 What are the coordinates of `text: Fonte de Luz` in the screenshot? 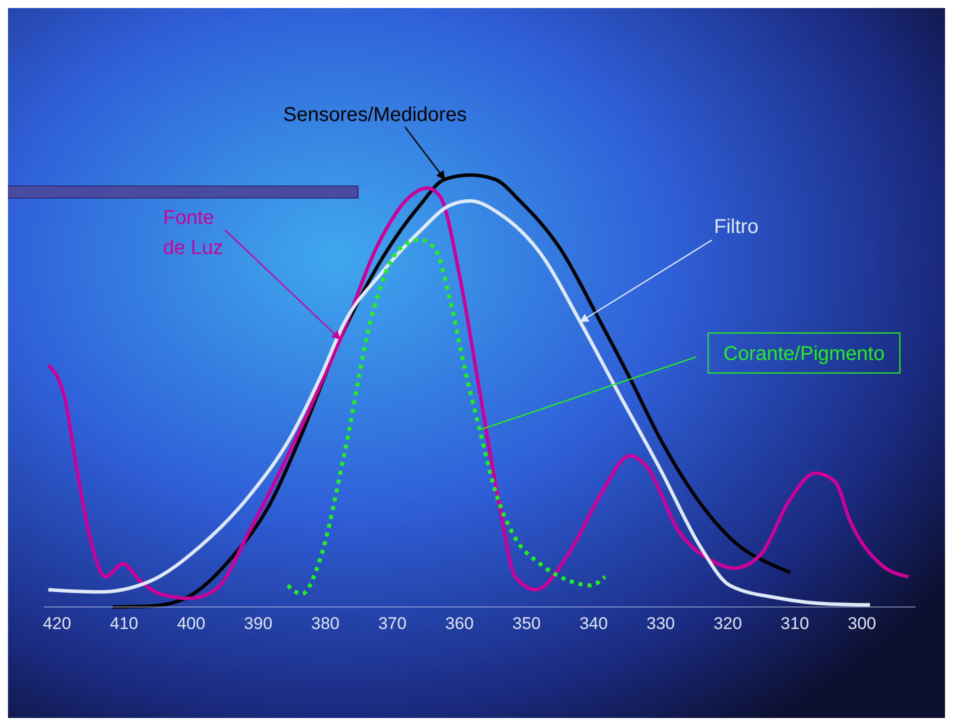 It's located at (193, 233).